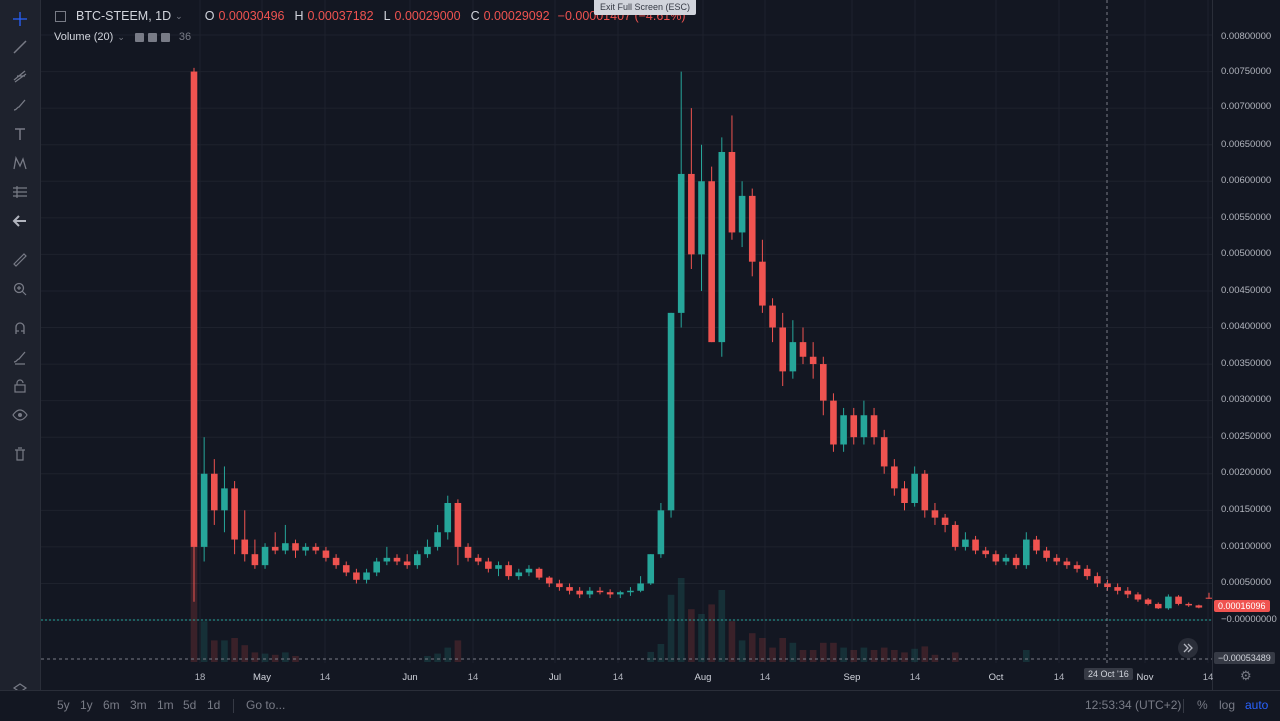  I want to click on time-tick: Jul, so click(555, 677).